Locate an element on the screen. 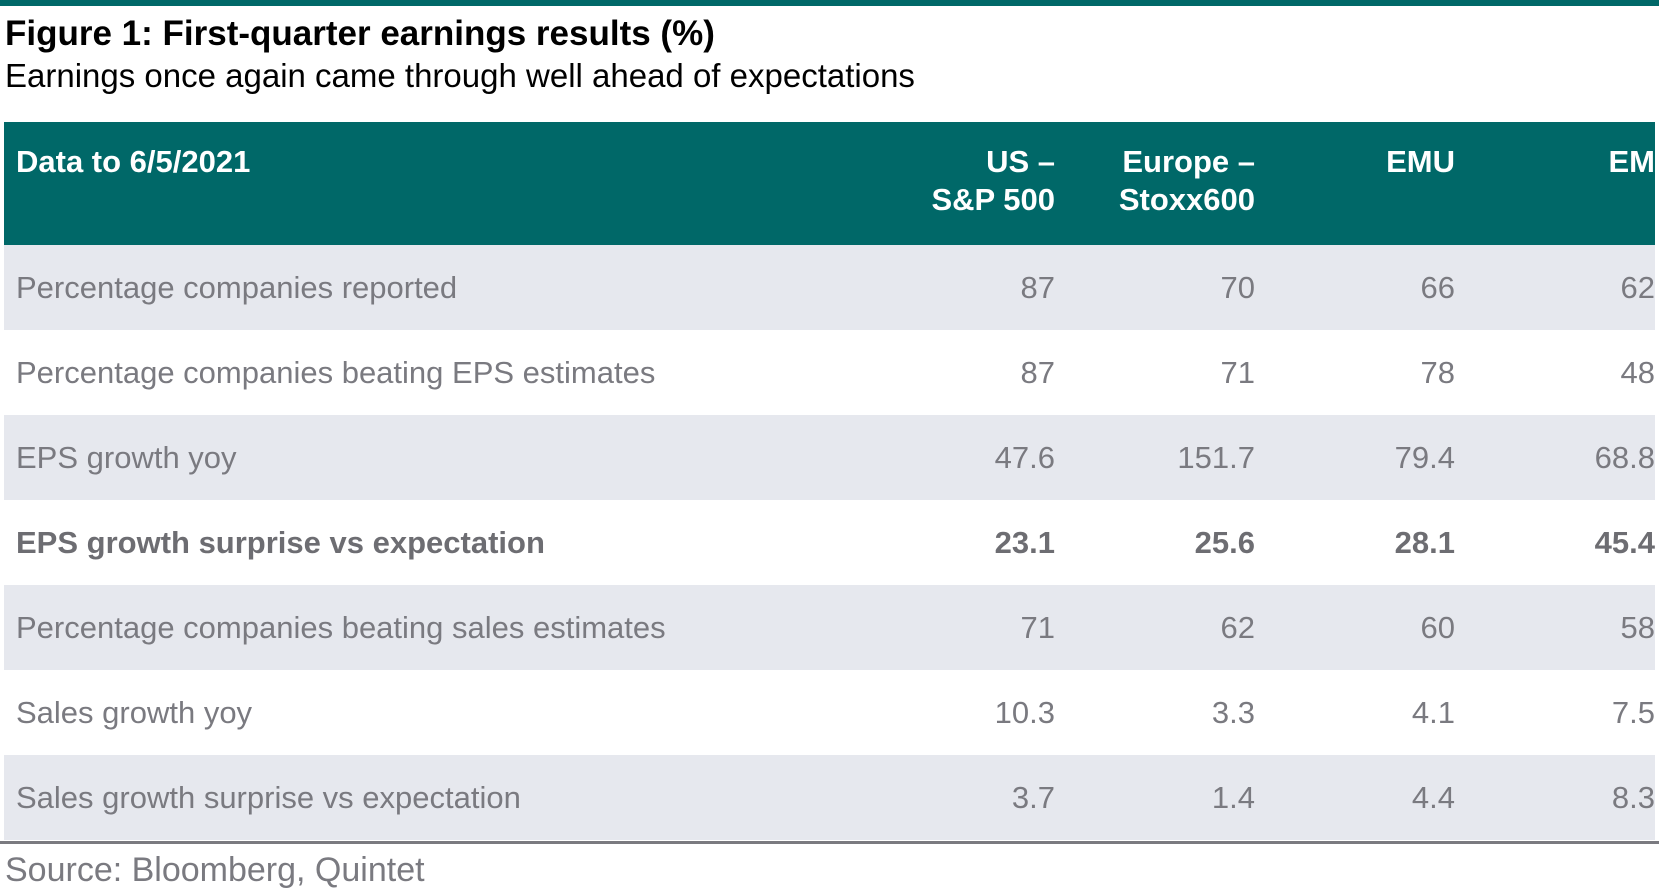  row-value: 4.1 is located at coordinates (1433, 712).